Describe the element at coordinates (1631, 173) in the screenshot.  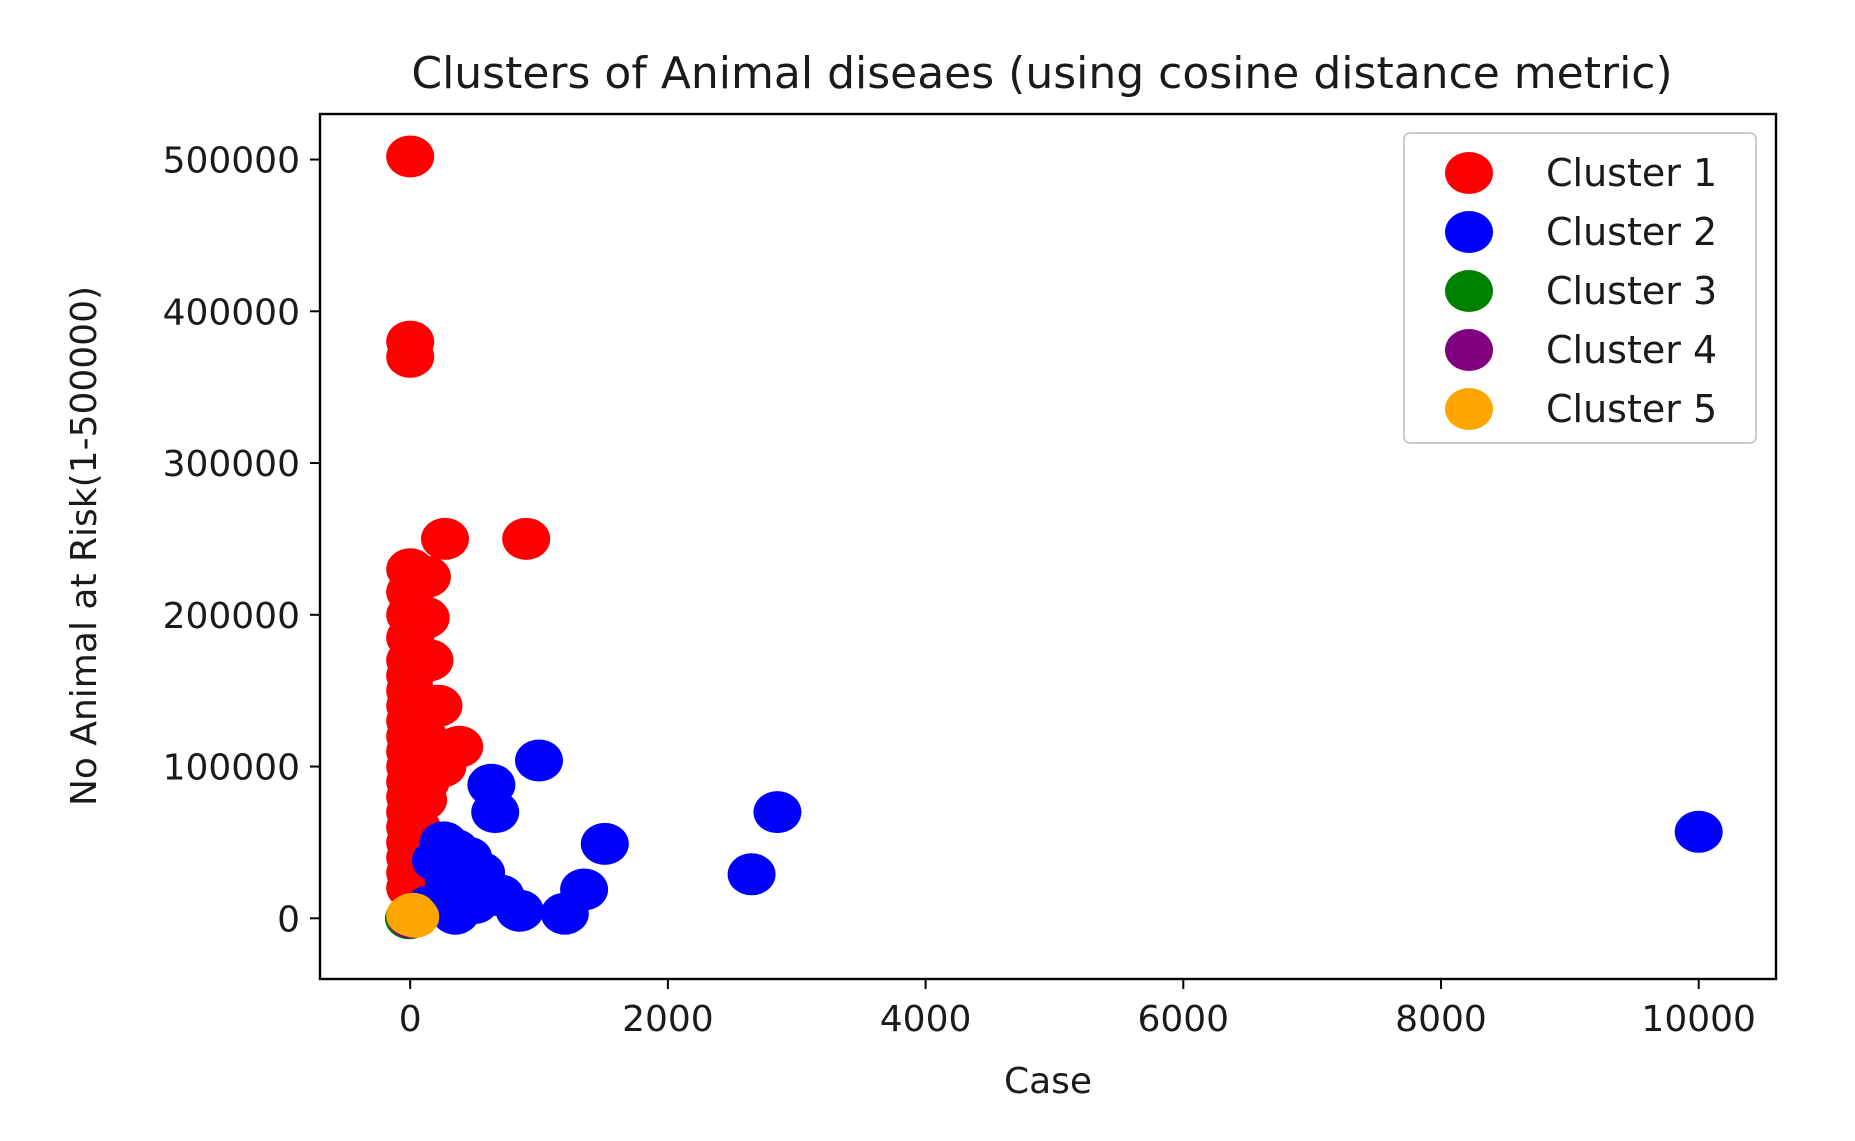
I see `legend-label-1: Cluster 1` at that location.